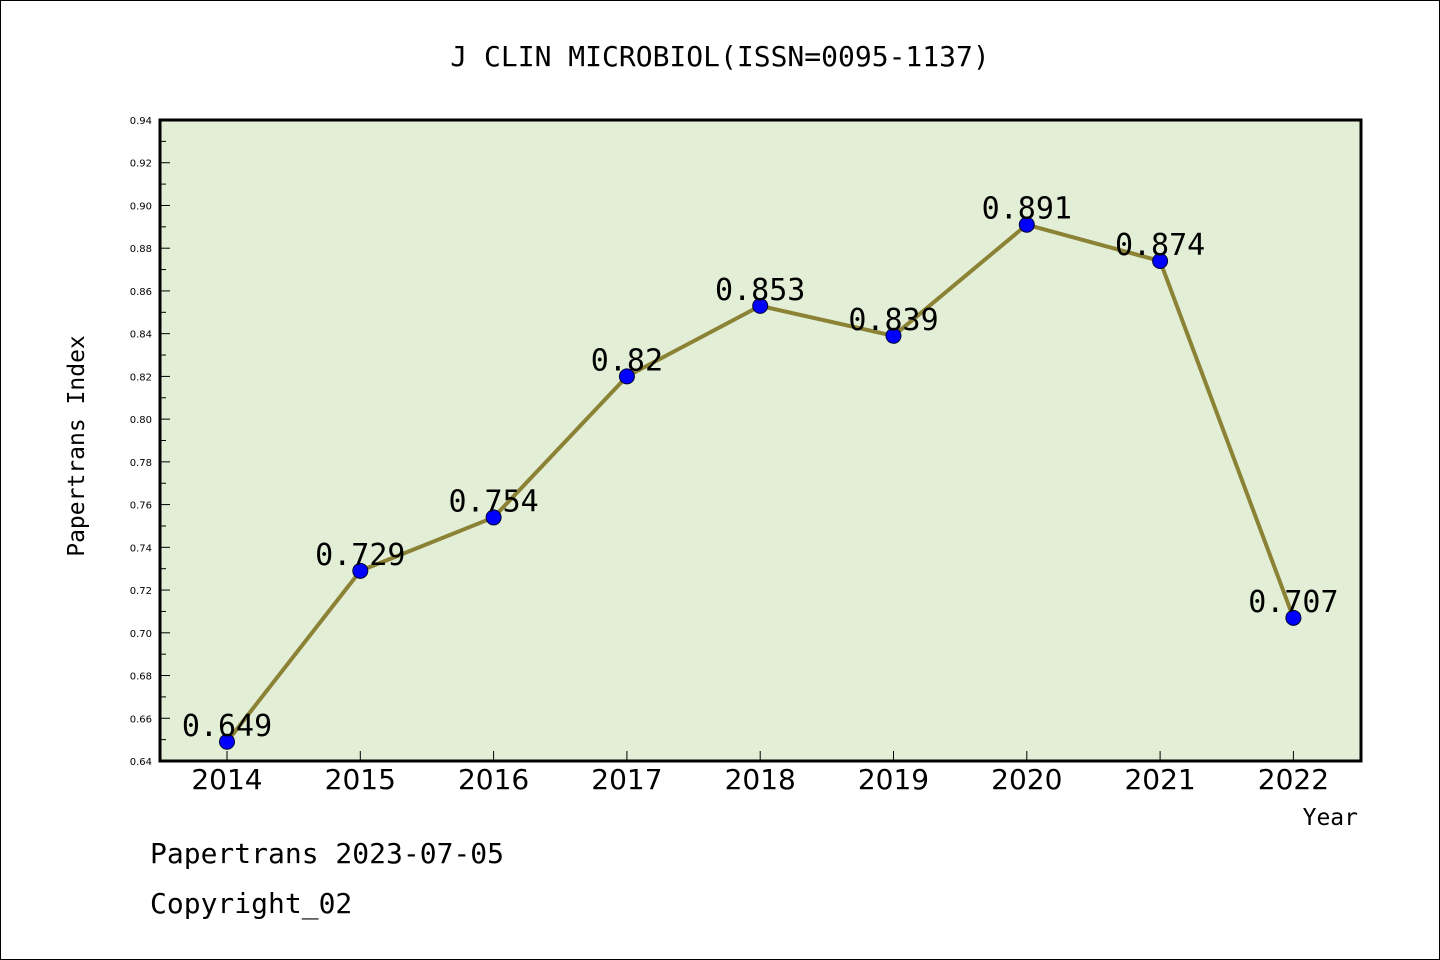  What do you see at coordinates (141, 292) in the screenshot?
I see `y-tick-label: 0.86` at bounding box center [141, 292].